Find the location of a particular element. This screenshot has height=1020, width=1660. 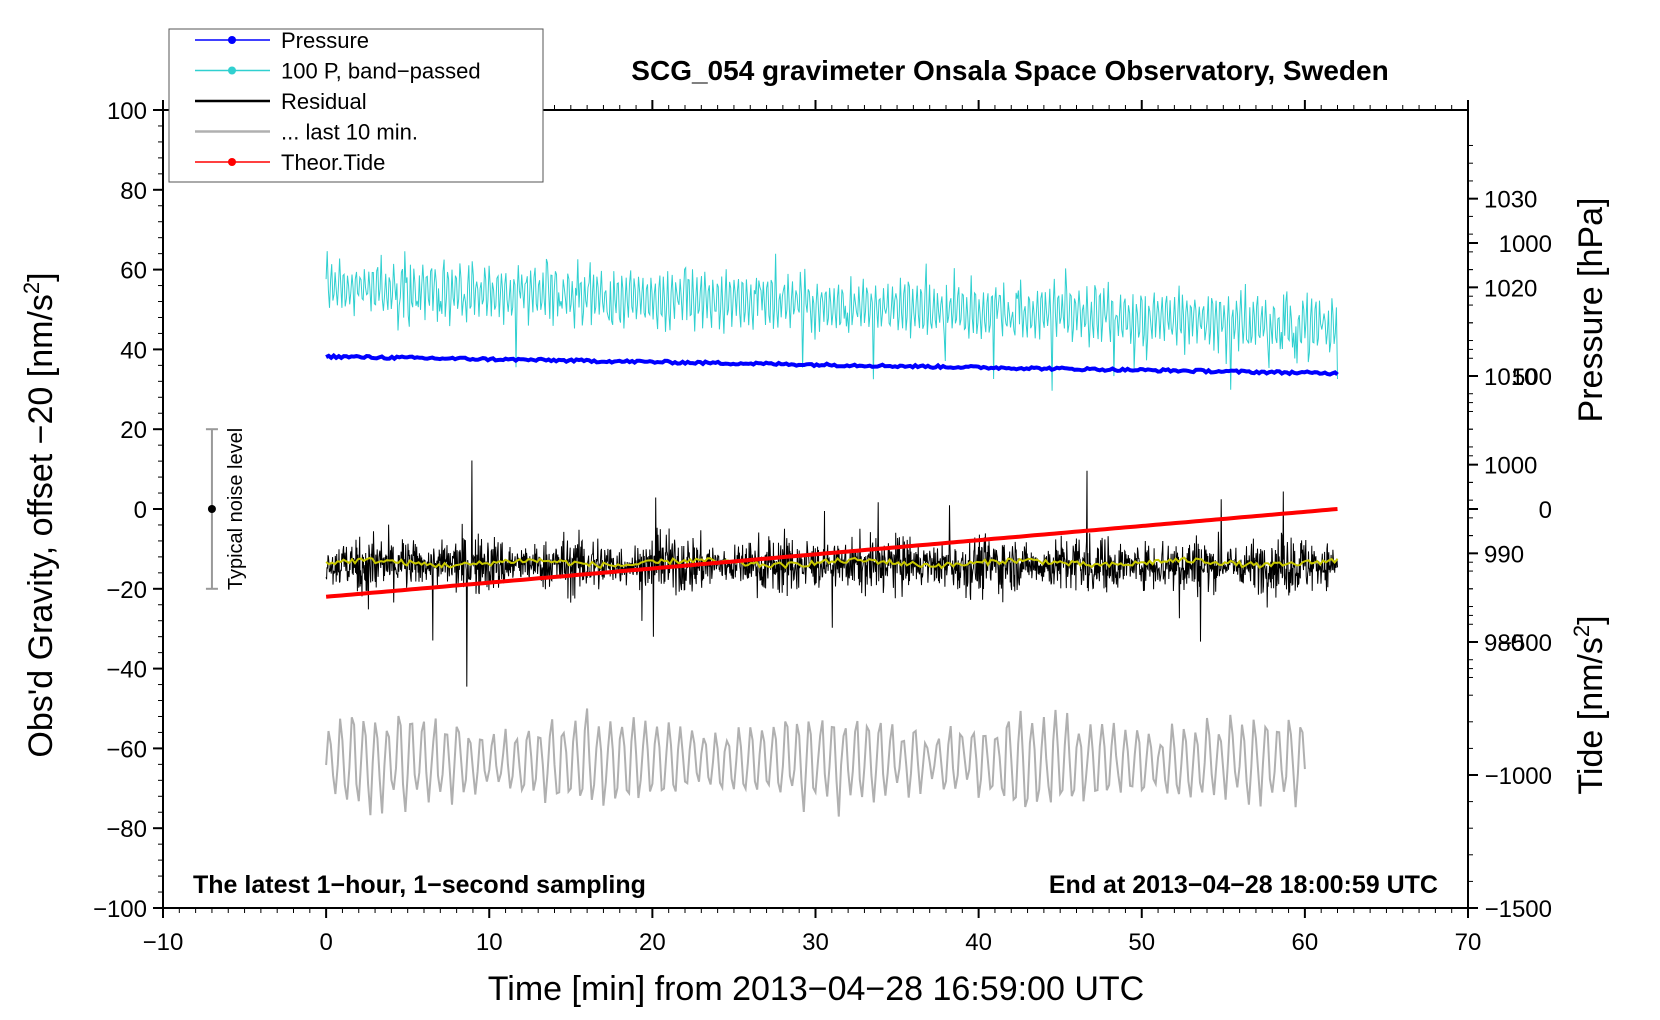

y-tick-label-left: −80 is located at coordinates (126, 829).